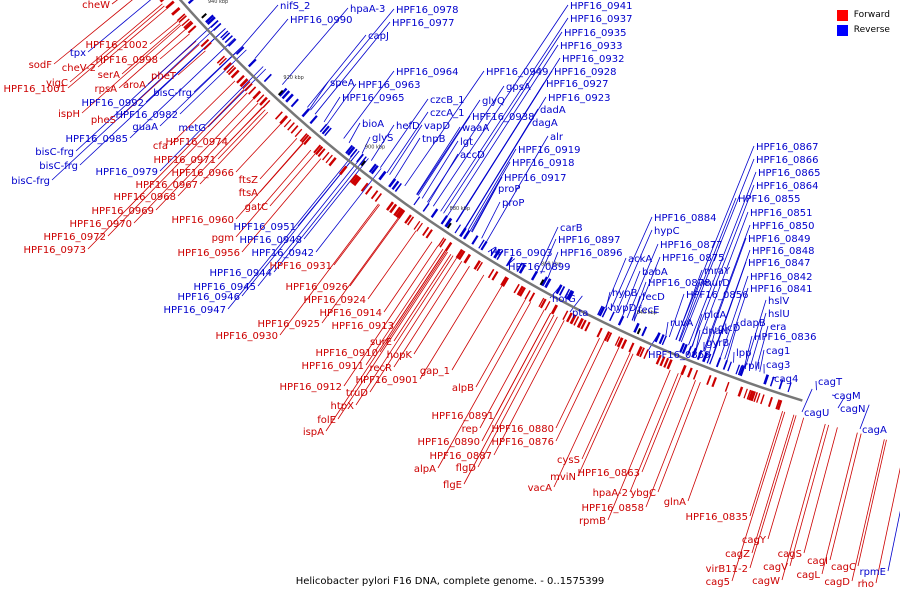 The width and height of the screenshot is (900, 600). I want to click on gene-label: ispA, so click(313, 432).